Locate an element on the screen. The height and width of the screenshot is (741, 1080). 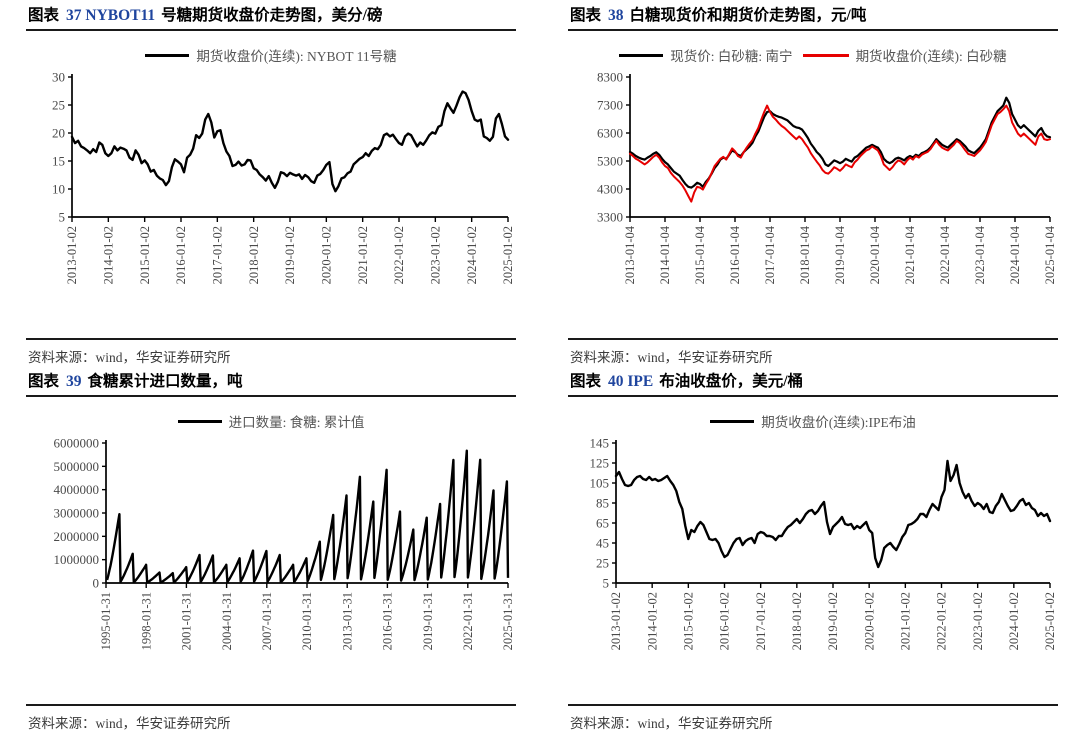
legend-label: 现货价: 白砂糖: 南宁 is located at coordinates (731, 56).